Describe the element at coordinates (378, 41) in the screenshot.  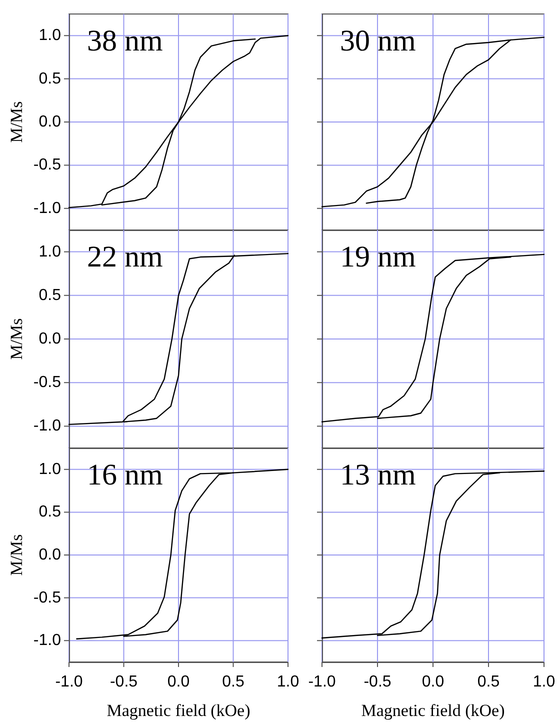
I see `annotation: 30 nm` at that location.